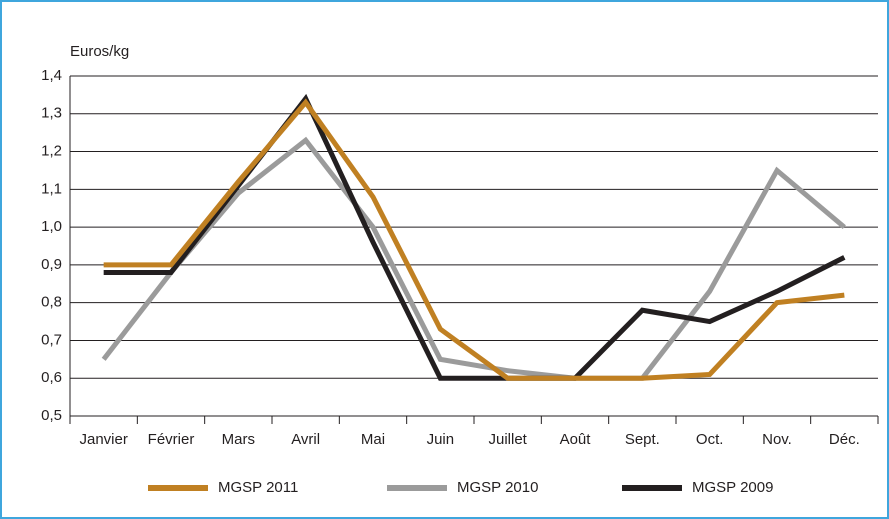 The width and height of the screenshot is (889, 519). What do you see at coordinates (441, 439) in the screenshot?
I see `x-tick-label: Juin` at bounding box center [441, 439].